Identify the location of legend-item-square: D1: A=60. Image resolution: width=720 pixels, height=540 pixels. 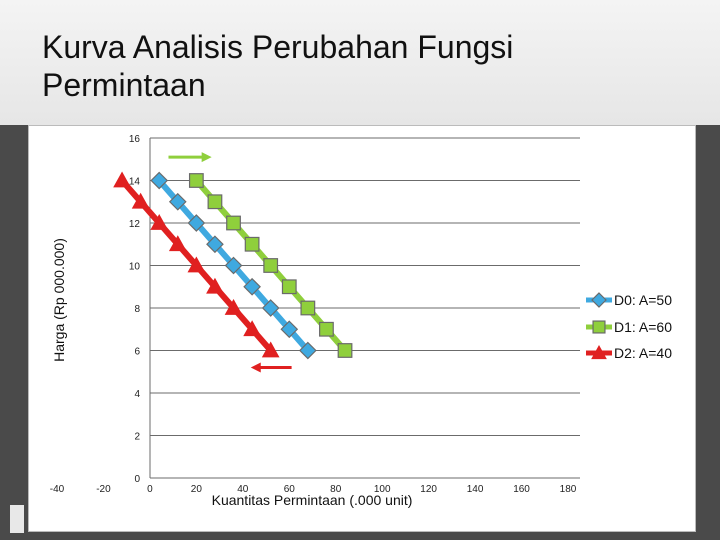
(629, 327).